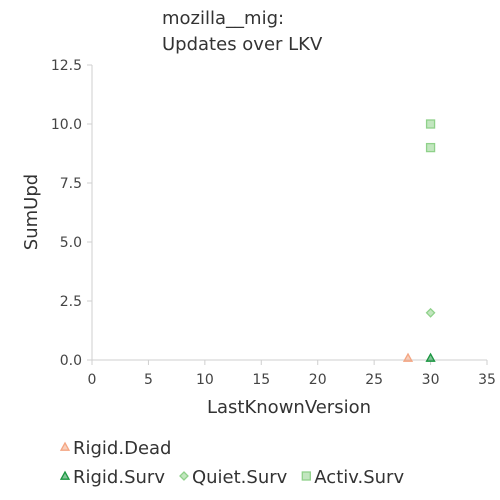  Describe the element at coordinates (306, 476) in the screenshot. I see `legend-marker-activ-surv` at that location.